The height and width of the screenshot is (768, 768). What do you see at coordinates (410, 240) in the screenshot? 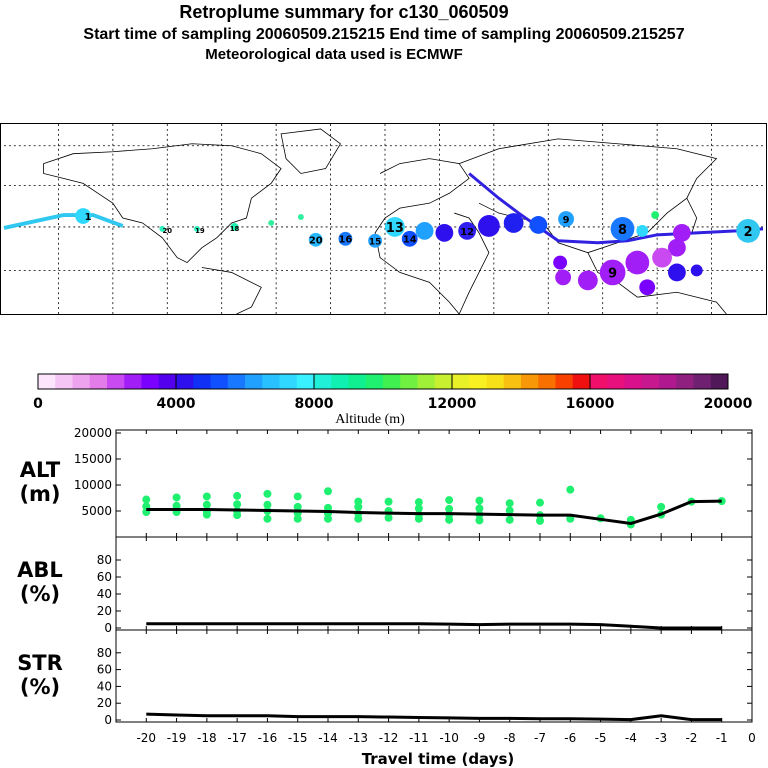
I see `plume-label: 14` at bounding box center [410, 240].